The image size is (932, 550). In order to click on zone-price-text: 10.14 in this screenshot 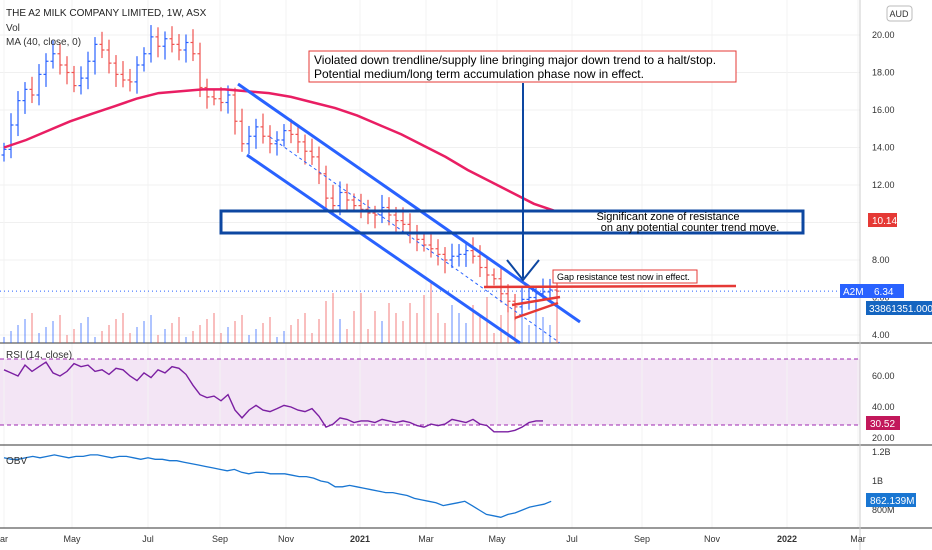, I will do `click(884, 221)`.